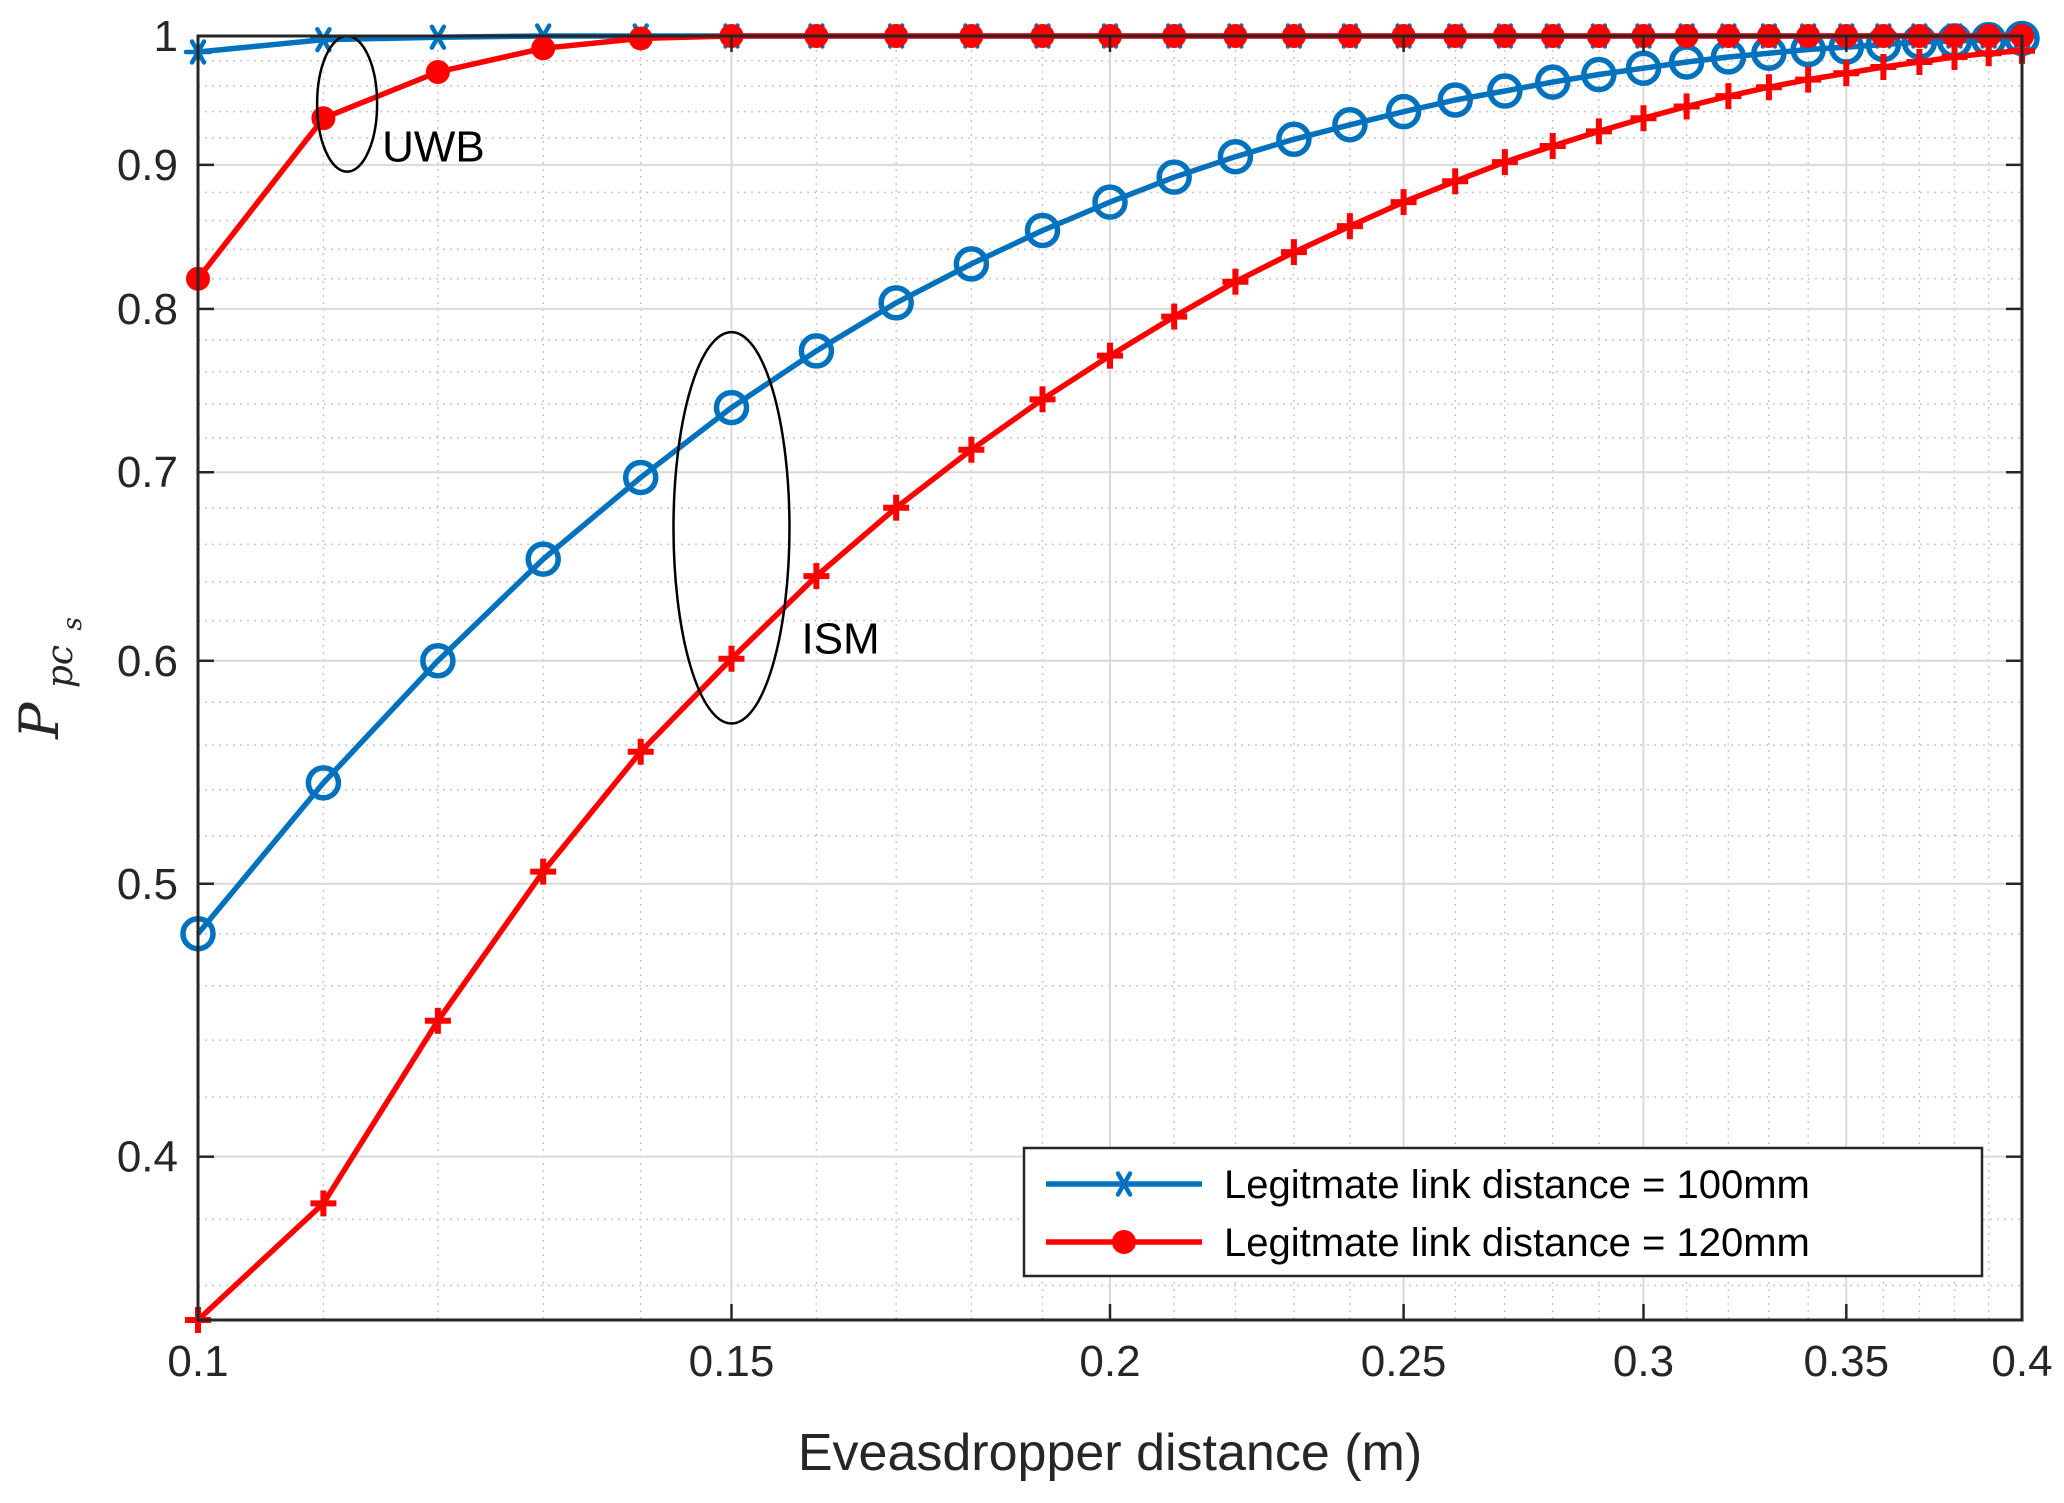 The image size is (2064, 1503). What do you see at coordinates (1517, 1243) in the screenshot?
I see `legend-label-120mm: Legitmate link distance = 120mm` at bounding box center [1517, 1243].